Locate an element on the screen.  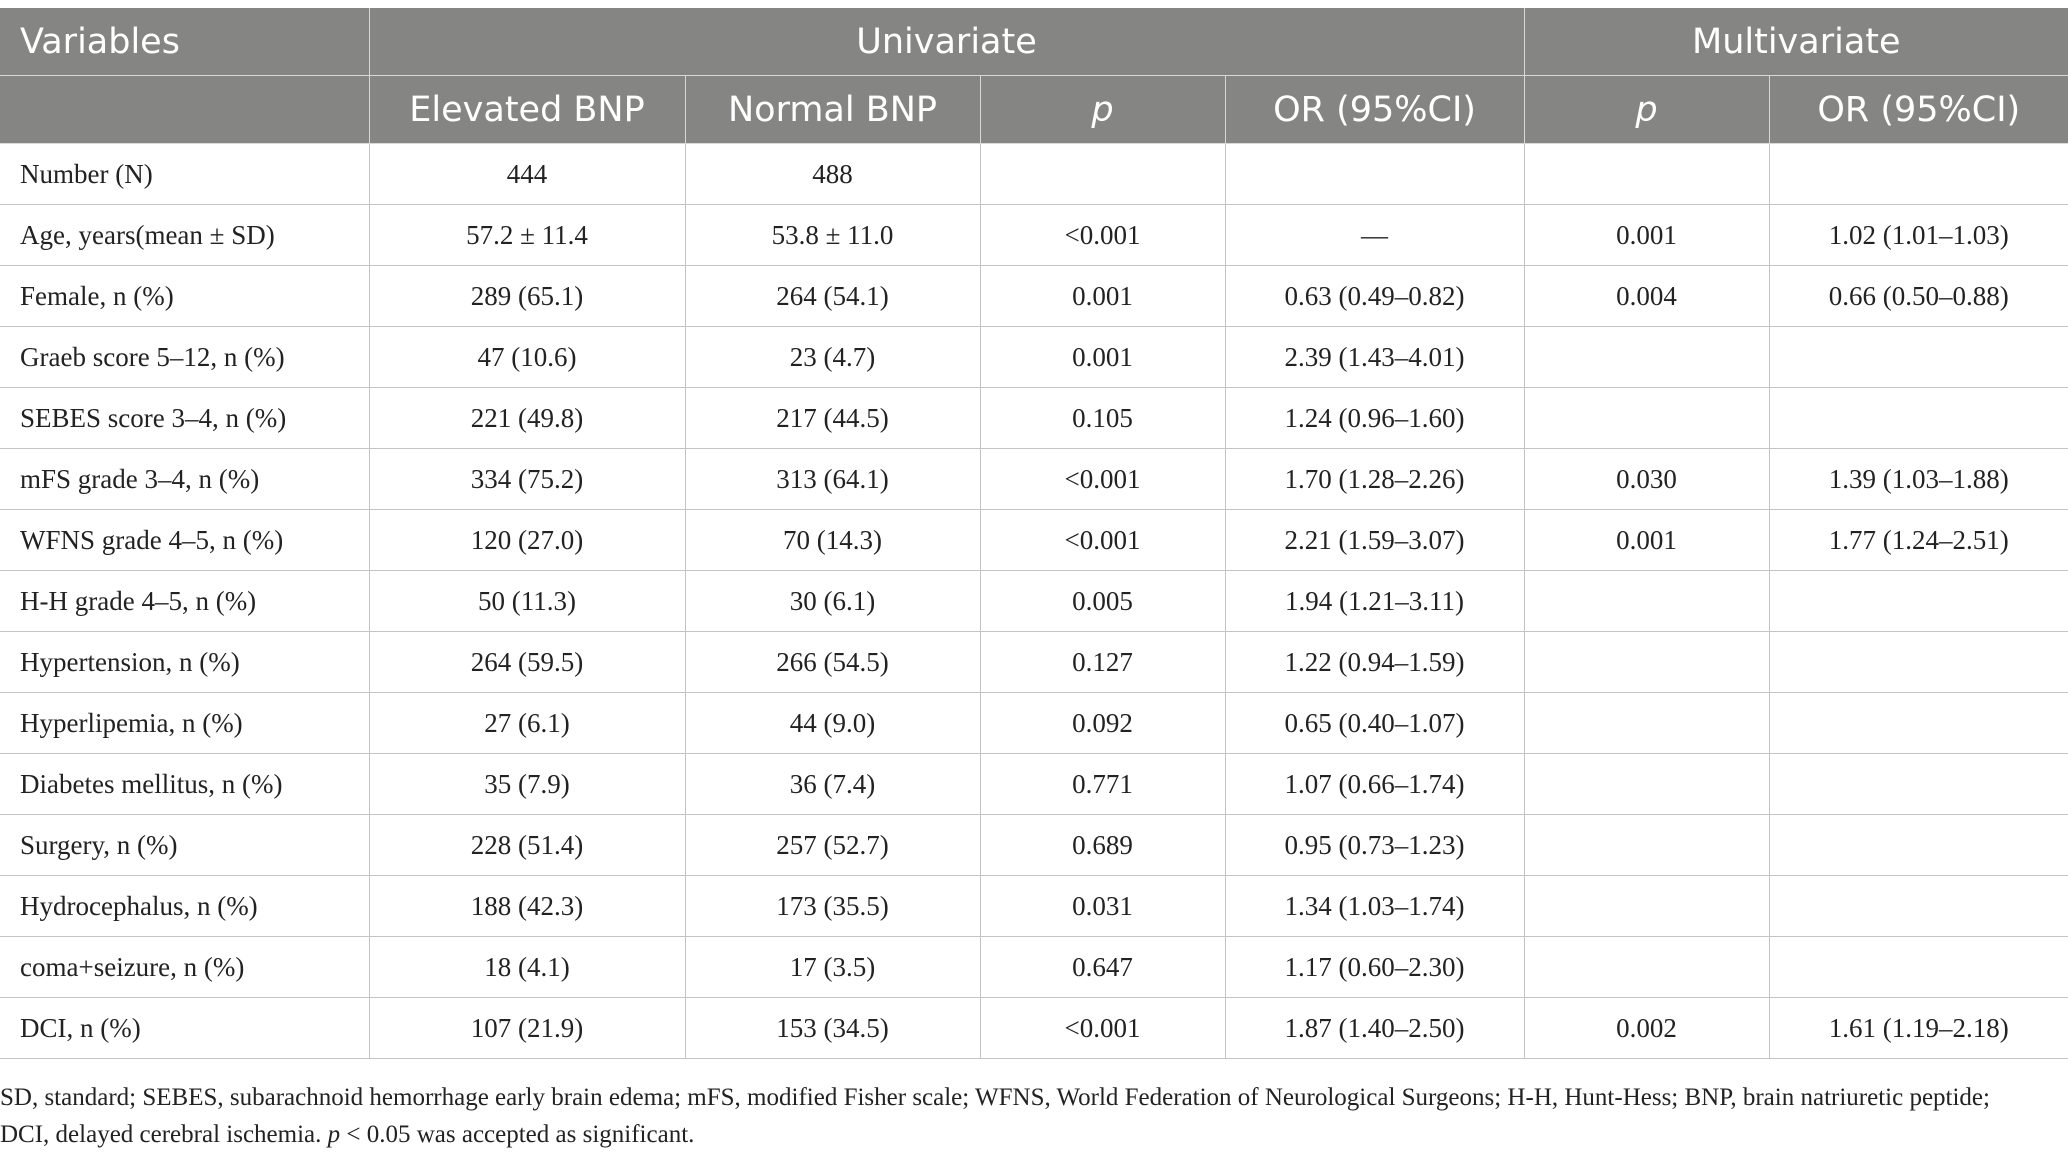
cell-or-multivariate: 1.39 (1.03–1.88) is located at coordinates (1918, 479).